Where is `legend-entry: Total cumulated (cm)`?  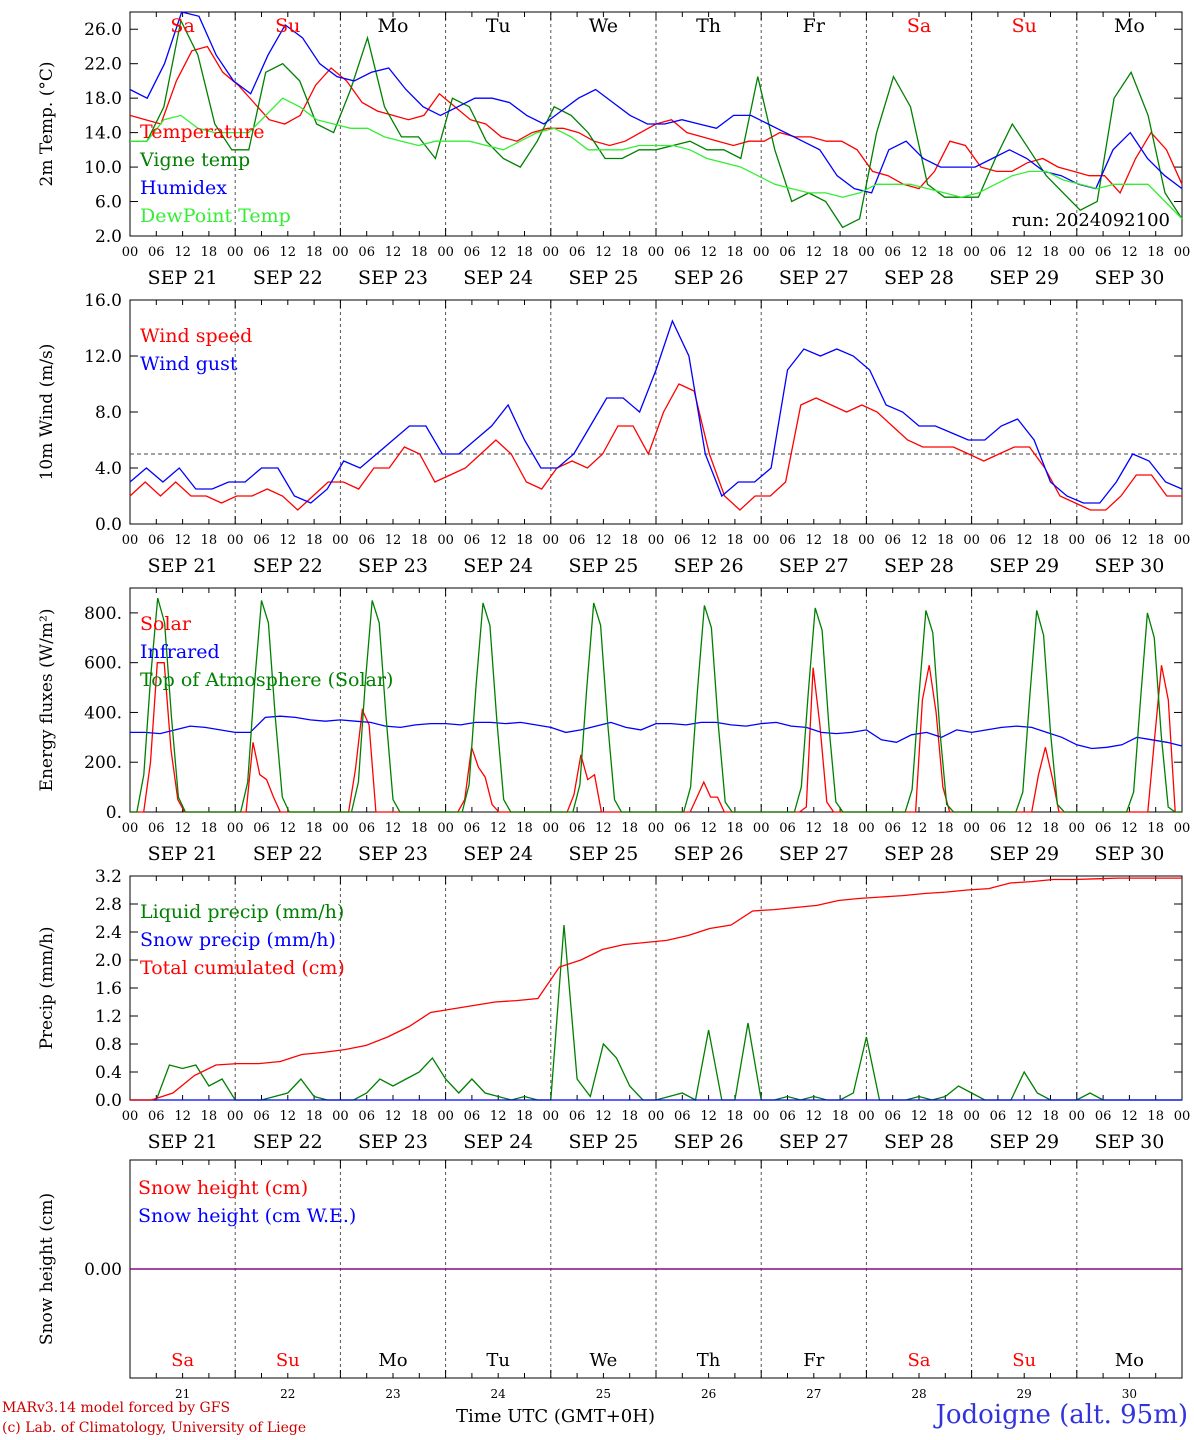 legend-entry: Total cumulated (cm) is located at coordinates (242, 968).